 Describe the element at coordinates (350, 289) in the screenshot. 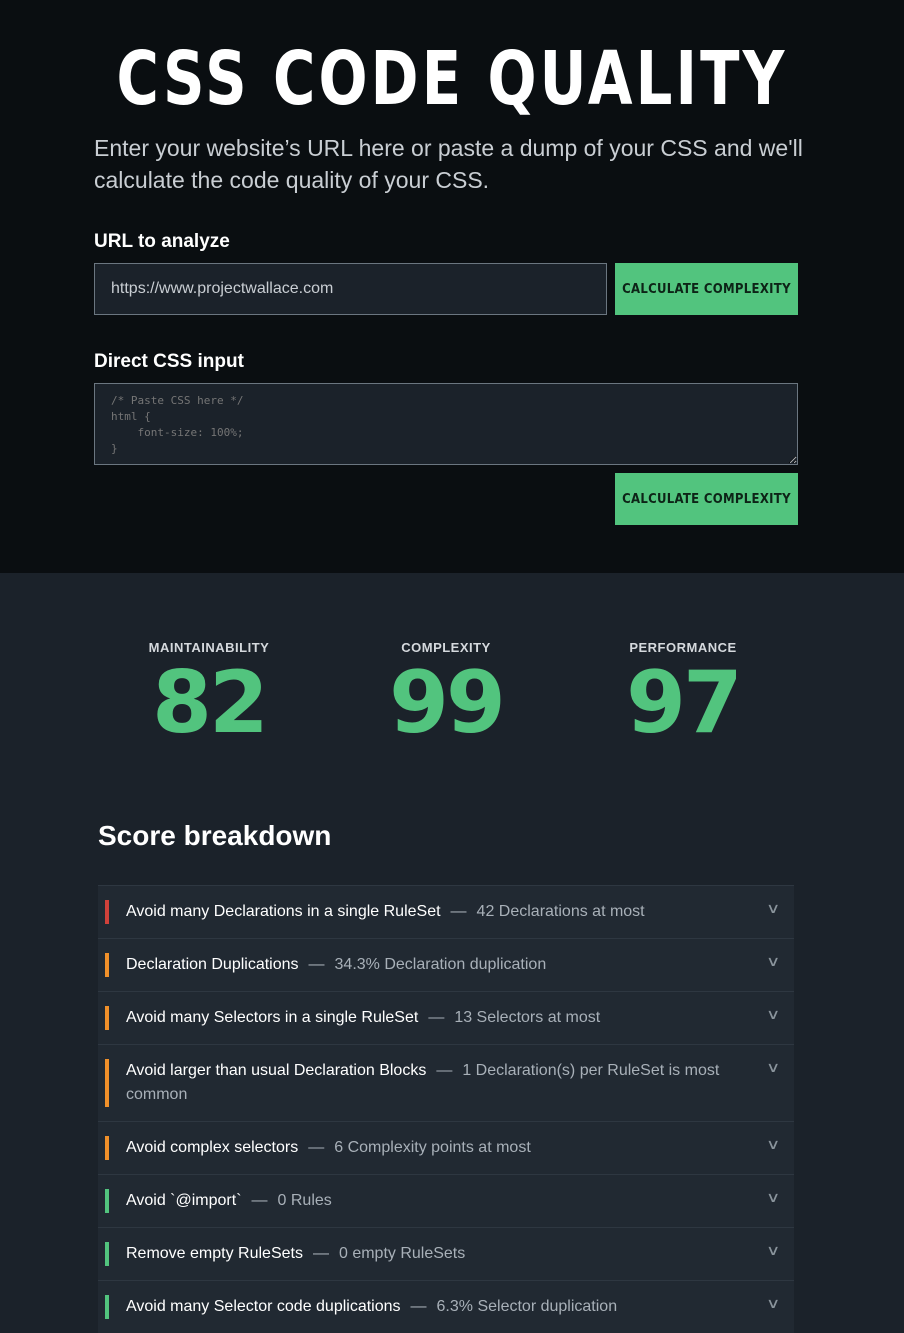

I see `url-input` at that location.